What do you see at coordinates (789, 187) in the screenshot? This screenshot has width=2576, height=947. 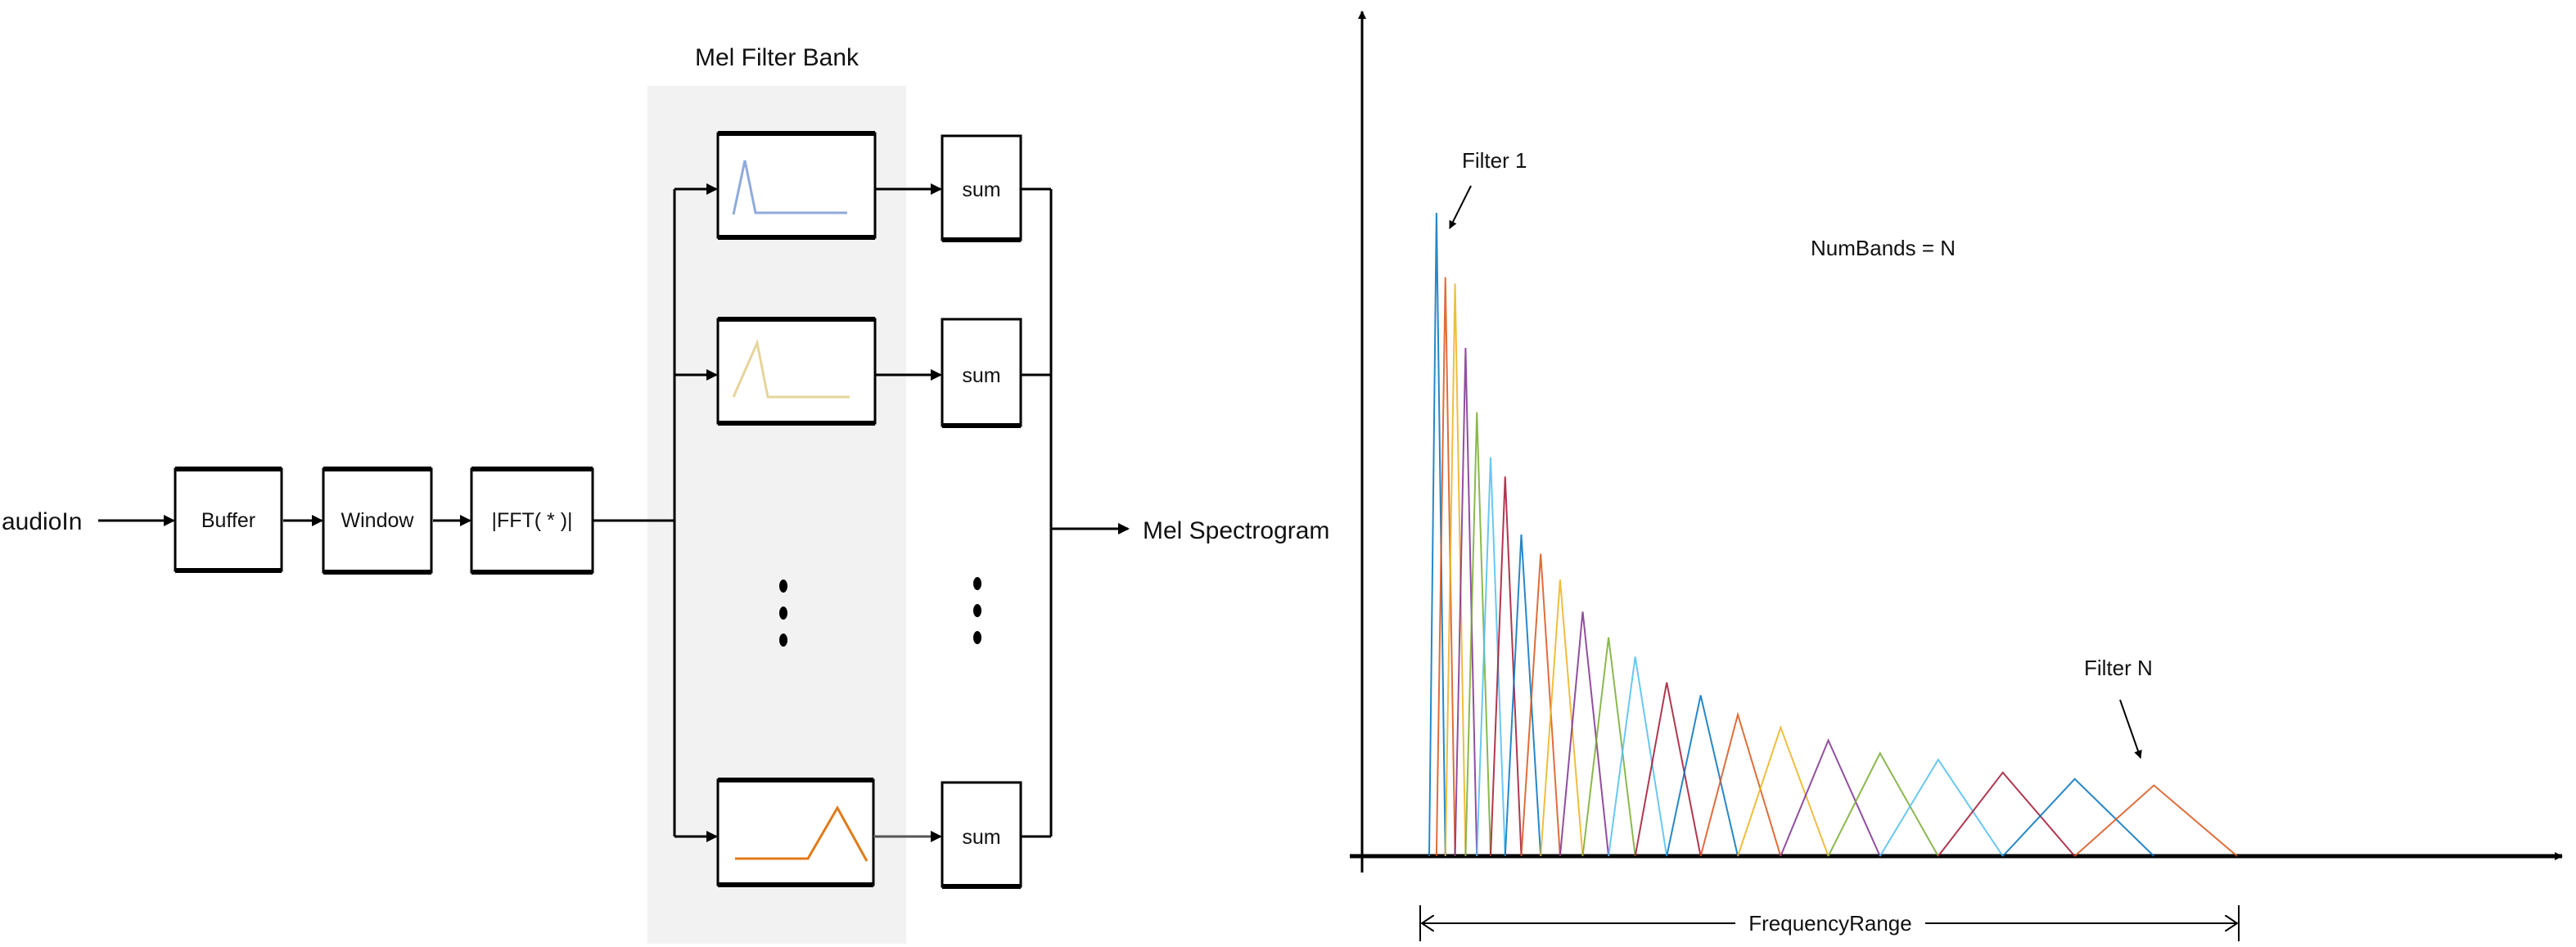 I see `filter-1-glyph` at bounding box center [789, 187].